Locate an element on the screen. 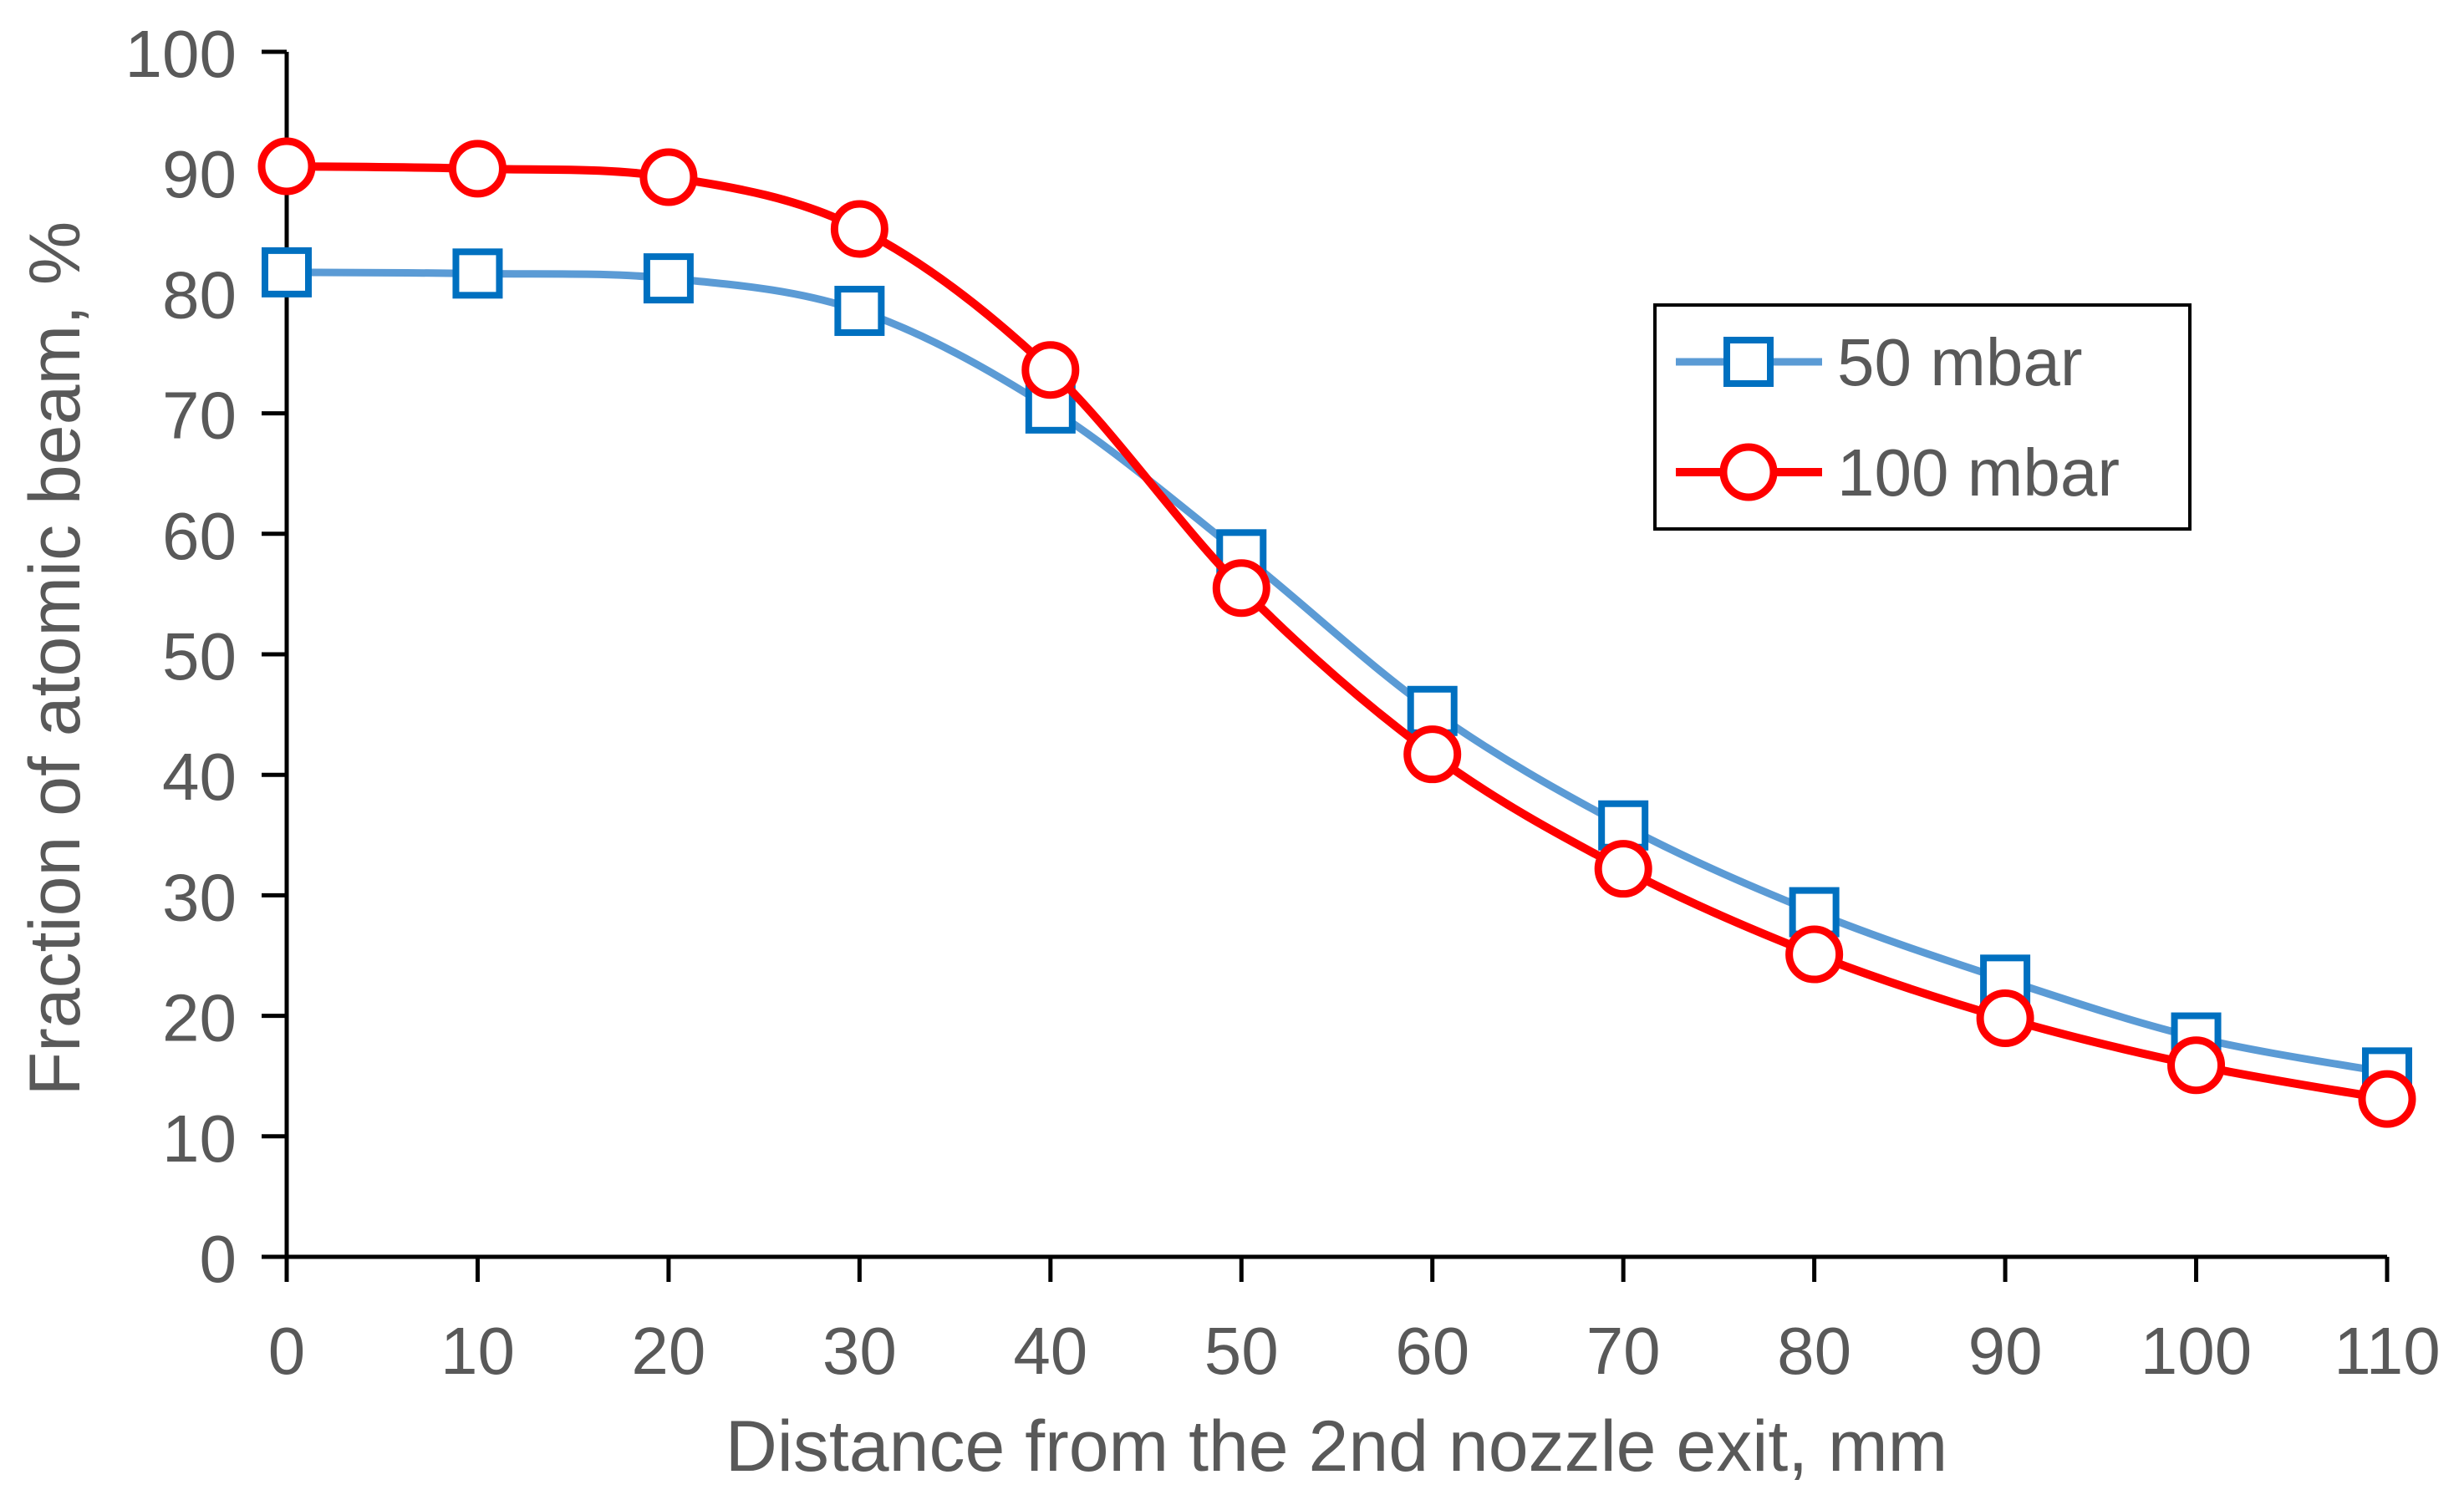 This screenshot has width=2464, height=1500. y-tick-label: 0 is located at coordinates (218, 1259).